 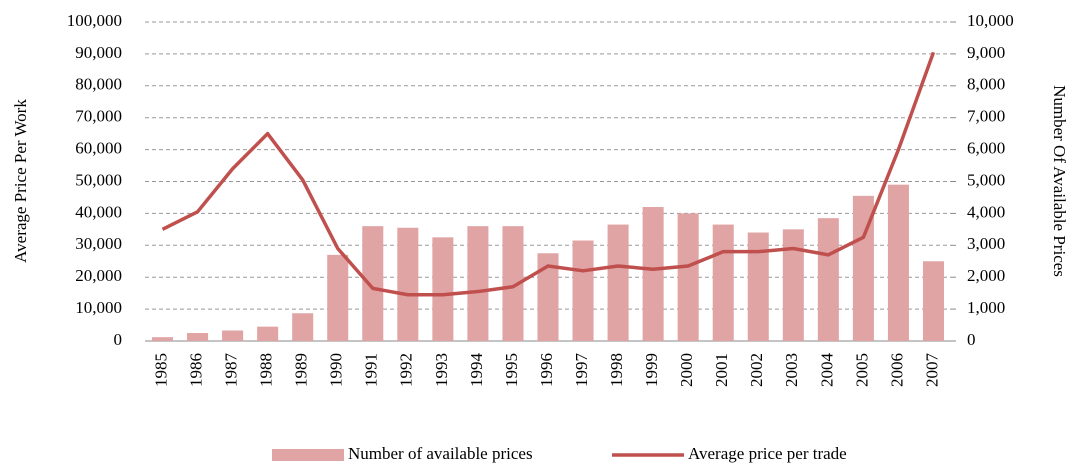 I want to click on y2-tick-label: 1,000, so click(x=986, y=307).